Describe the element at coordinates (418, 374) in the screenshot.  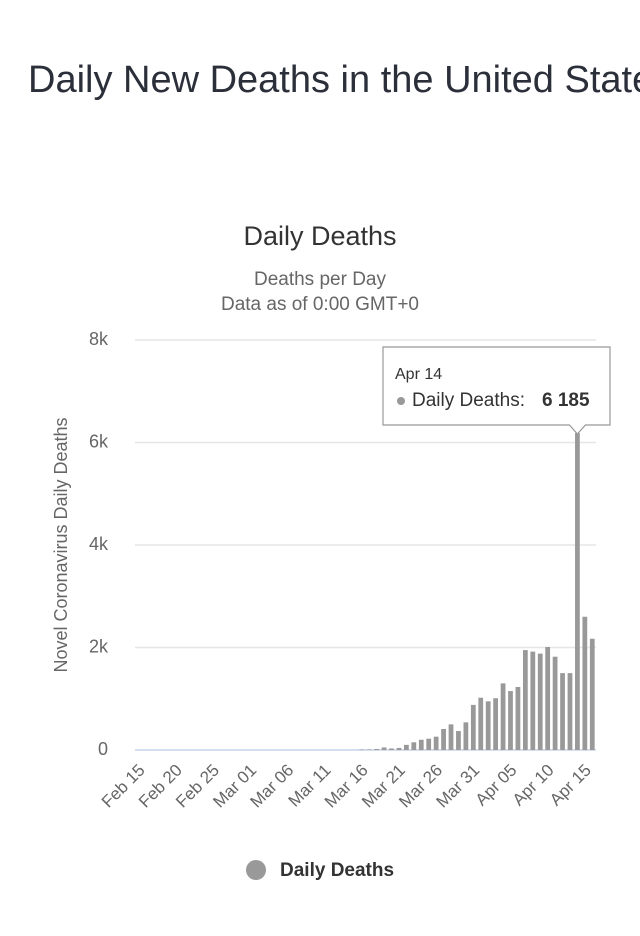
I see `tooltip-date: Apr 14` at that location.